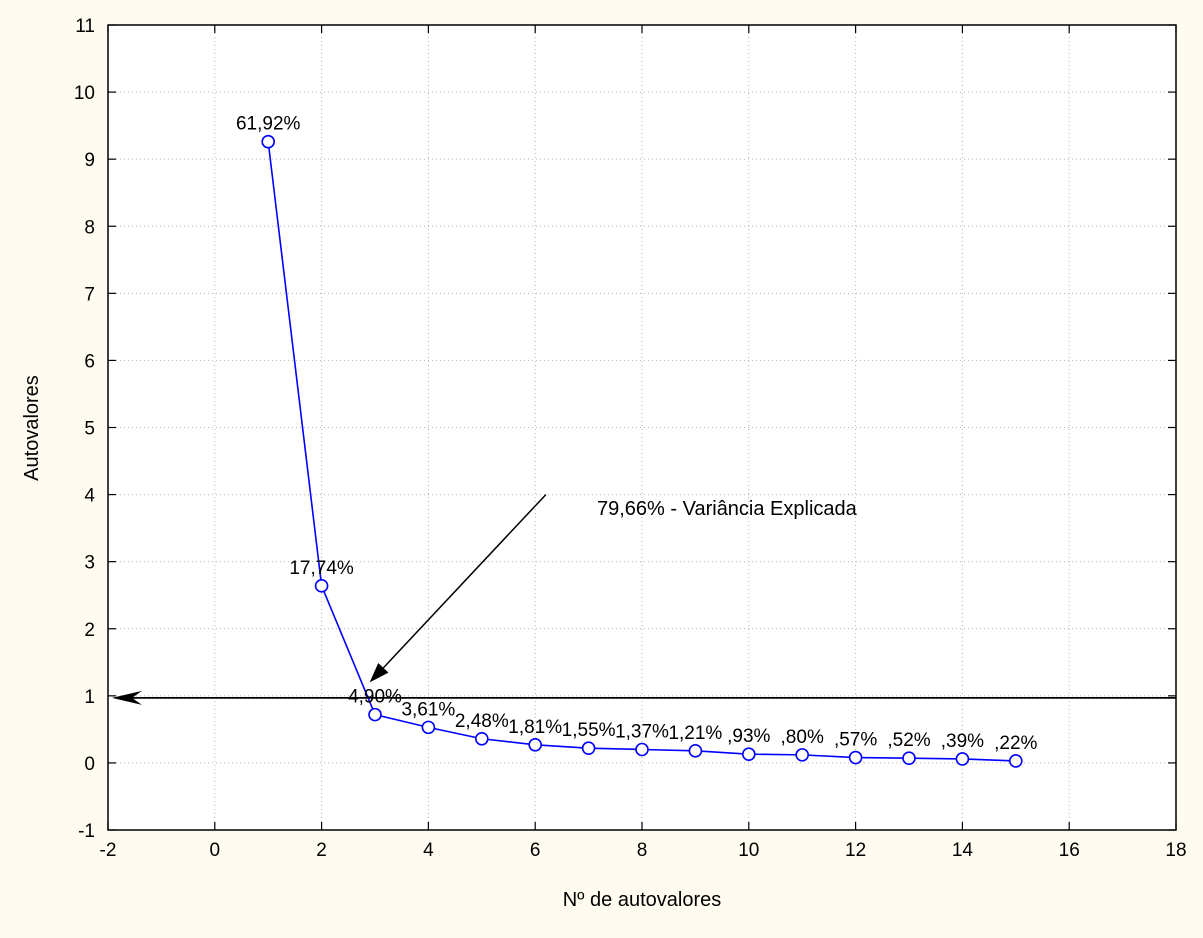  Describe the element at coordinates (855, 740) in the screenshot. I see `data-label: ,57%` at that location.